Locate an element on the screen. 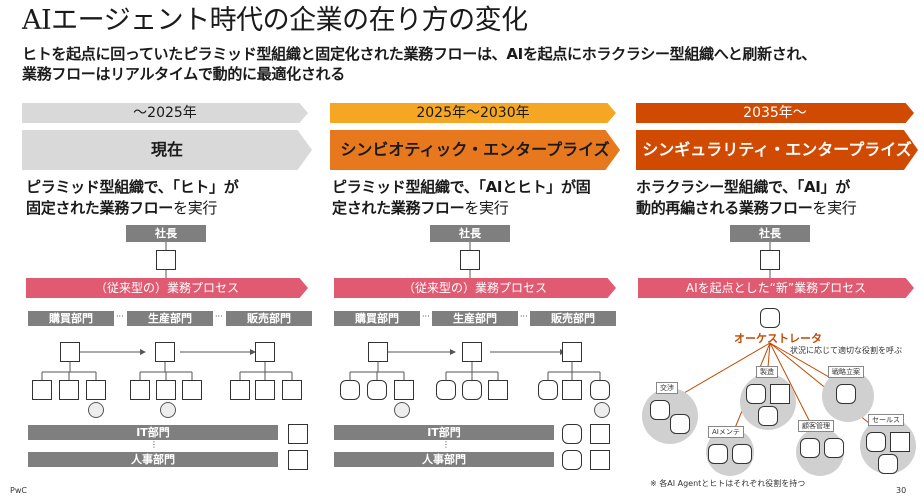 This screenshot has width=924, height=502. circle-label-strategy: 戦略立案 is located at coordinates (846, 372).